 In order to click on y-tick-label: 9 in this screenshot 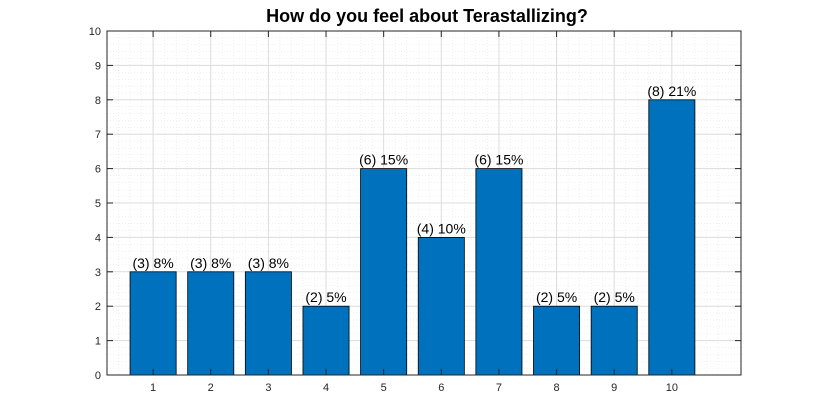, I will do `click(98, 66)`.